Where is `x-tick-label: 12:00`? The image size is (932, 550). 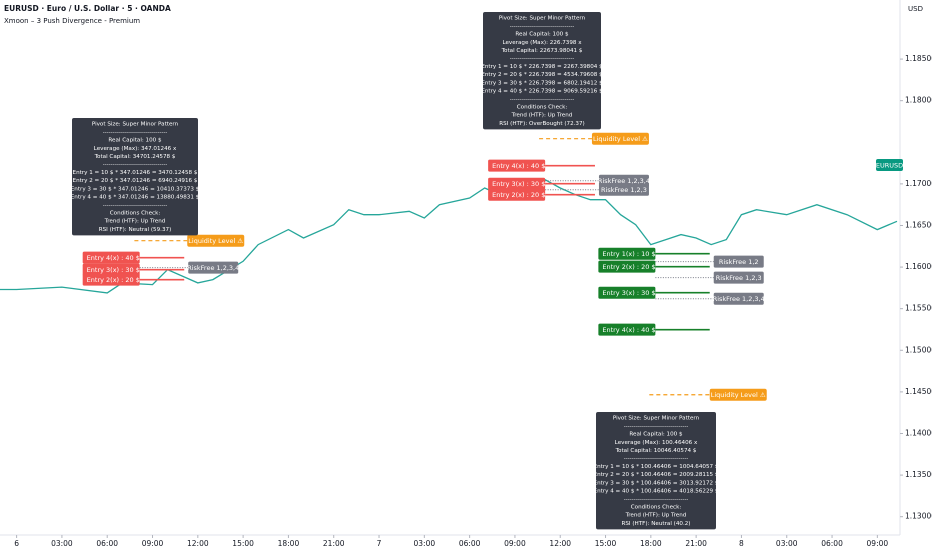 x-tick-label: 12:00 is located at coordinates (560, 543).